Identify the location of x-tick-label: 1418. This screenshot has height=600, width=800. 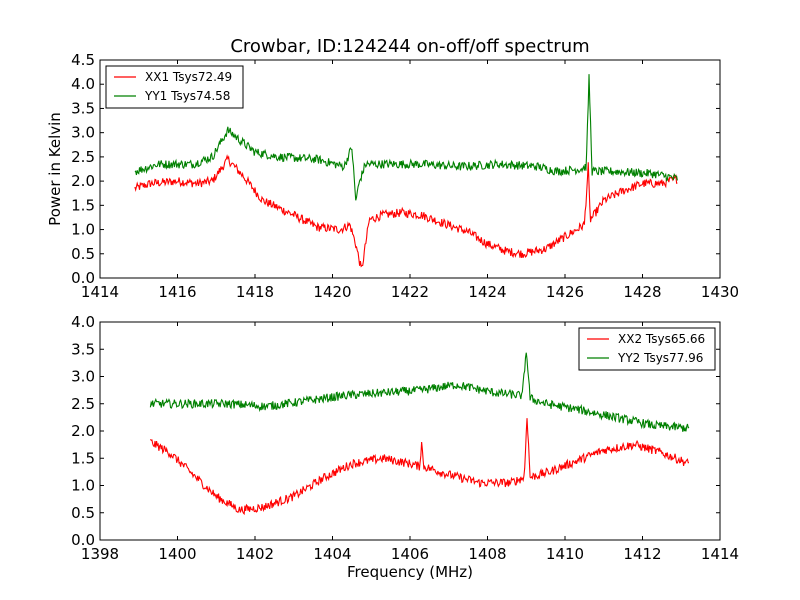
(255, 292).